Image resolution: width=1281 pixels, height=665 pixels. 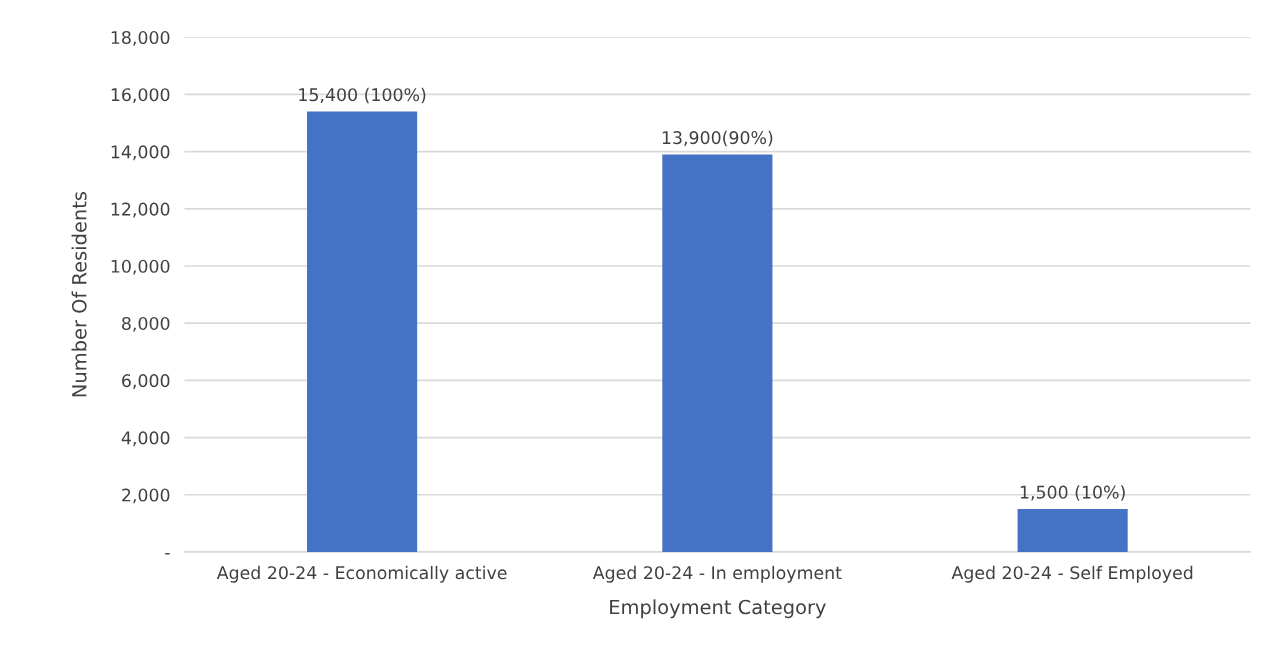 What do you see at coordinates (1072, 574) in the screenshot?
I see `x-tick-label: Aged 20-24 - Self Employed` at bounding box center [1072, 574].